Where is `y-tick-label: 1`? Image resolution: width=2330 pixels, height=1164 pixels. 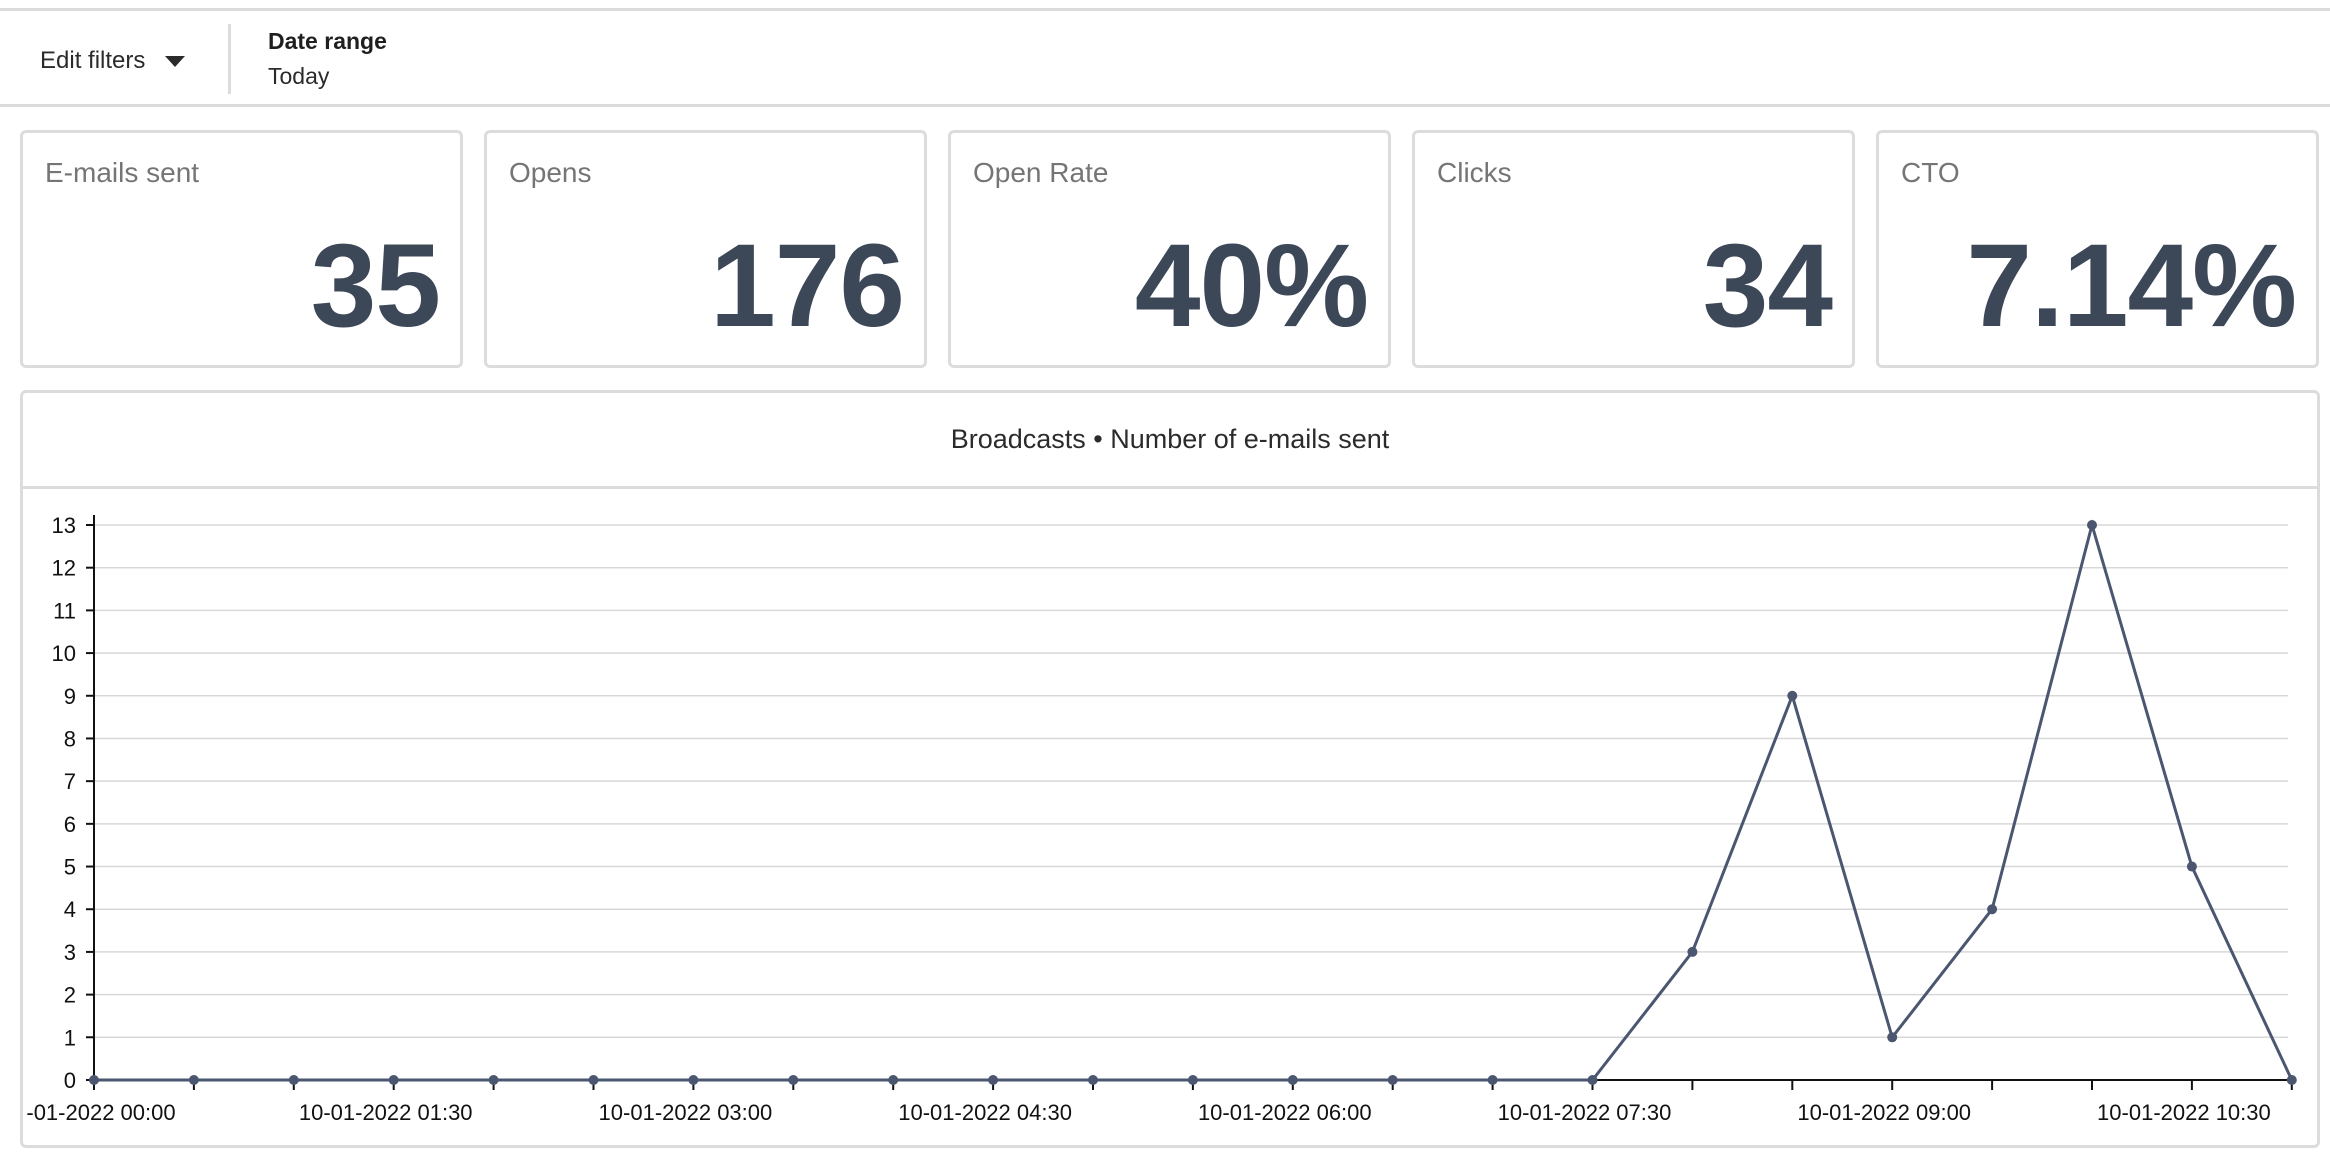
y-tick-label: 1 is located at coordinates (70, 1037).